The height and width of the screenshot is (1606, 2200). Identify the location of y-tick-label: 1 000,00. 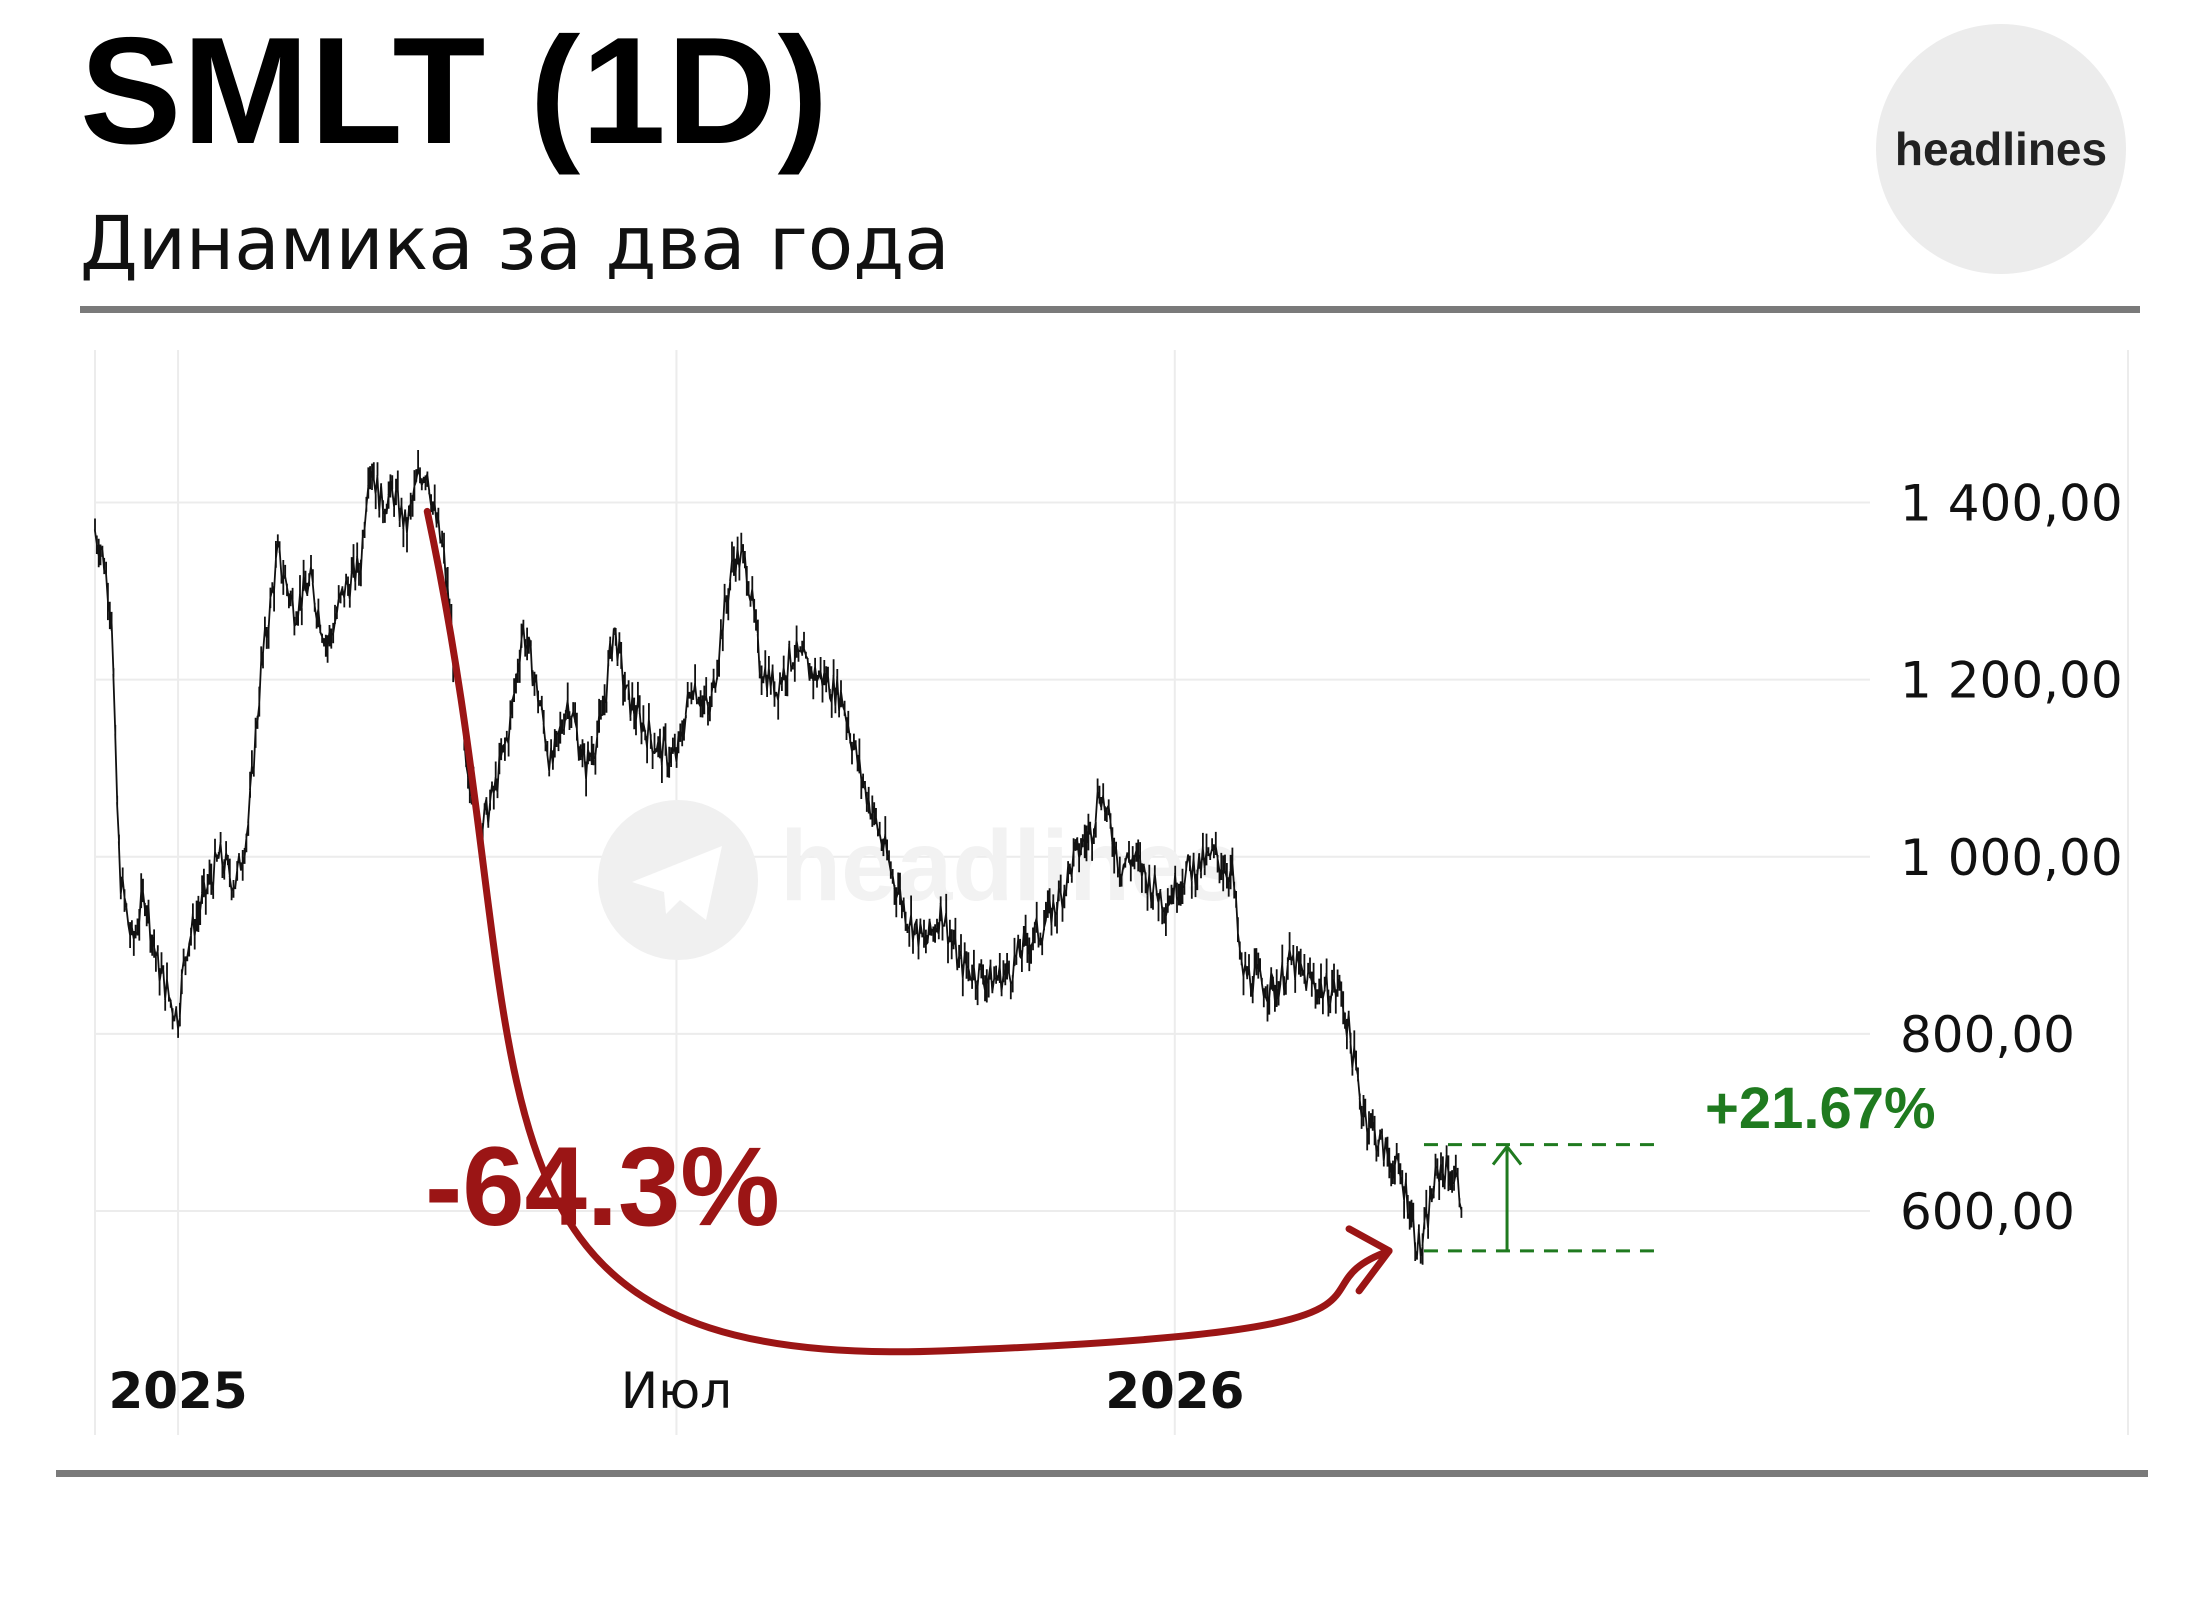
(2011, 858).